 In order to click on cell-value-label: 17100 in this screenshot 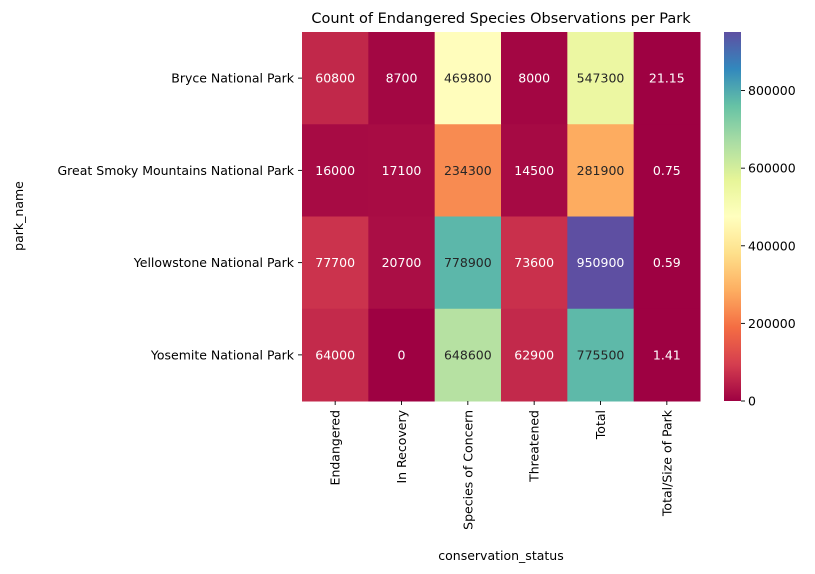, I will do `click(402, 170)`.